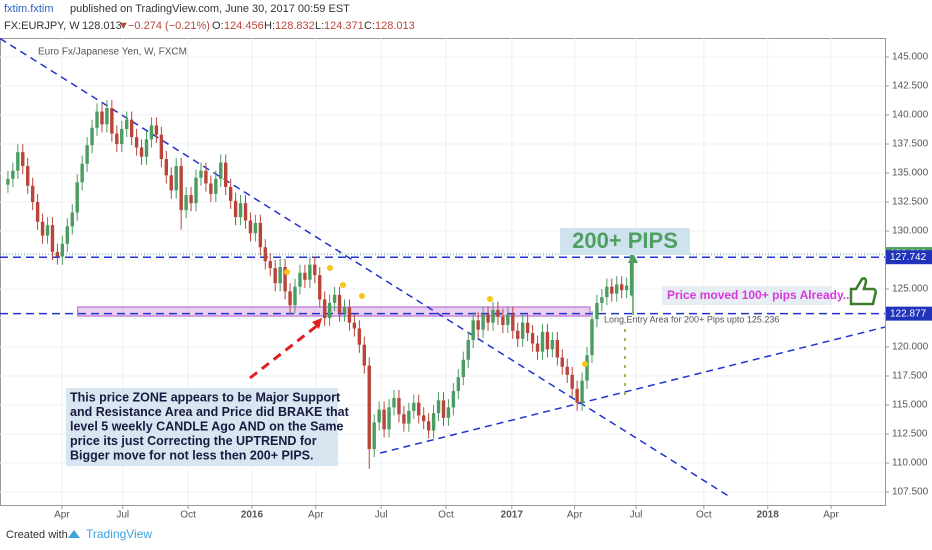 The height and width of the screenshot is (550, 932). What do you see at coordinates (910, 231) in the screenshot?
I see `y-tick-label: 130.000` at bounding box center [910, 231].